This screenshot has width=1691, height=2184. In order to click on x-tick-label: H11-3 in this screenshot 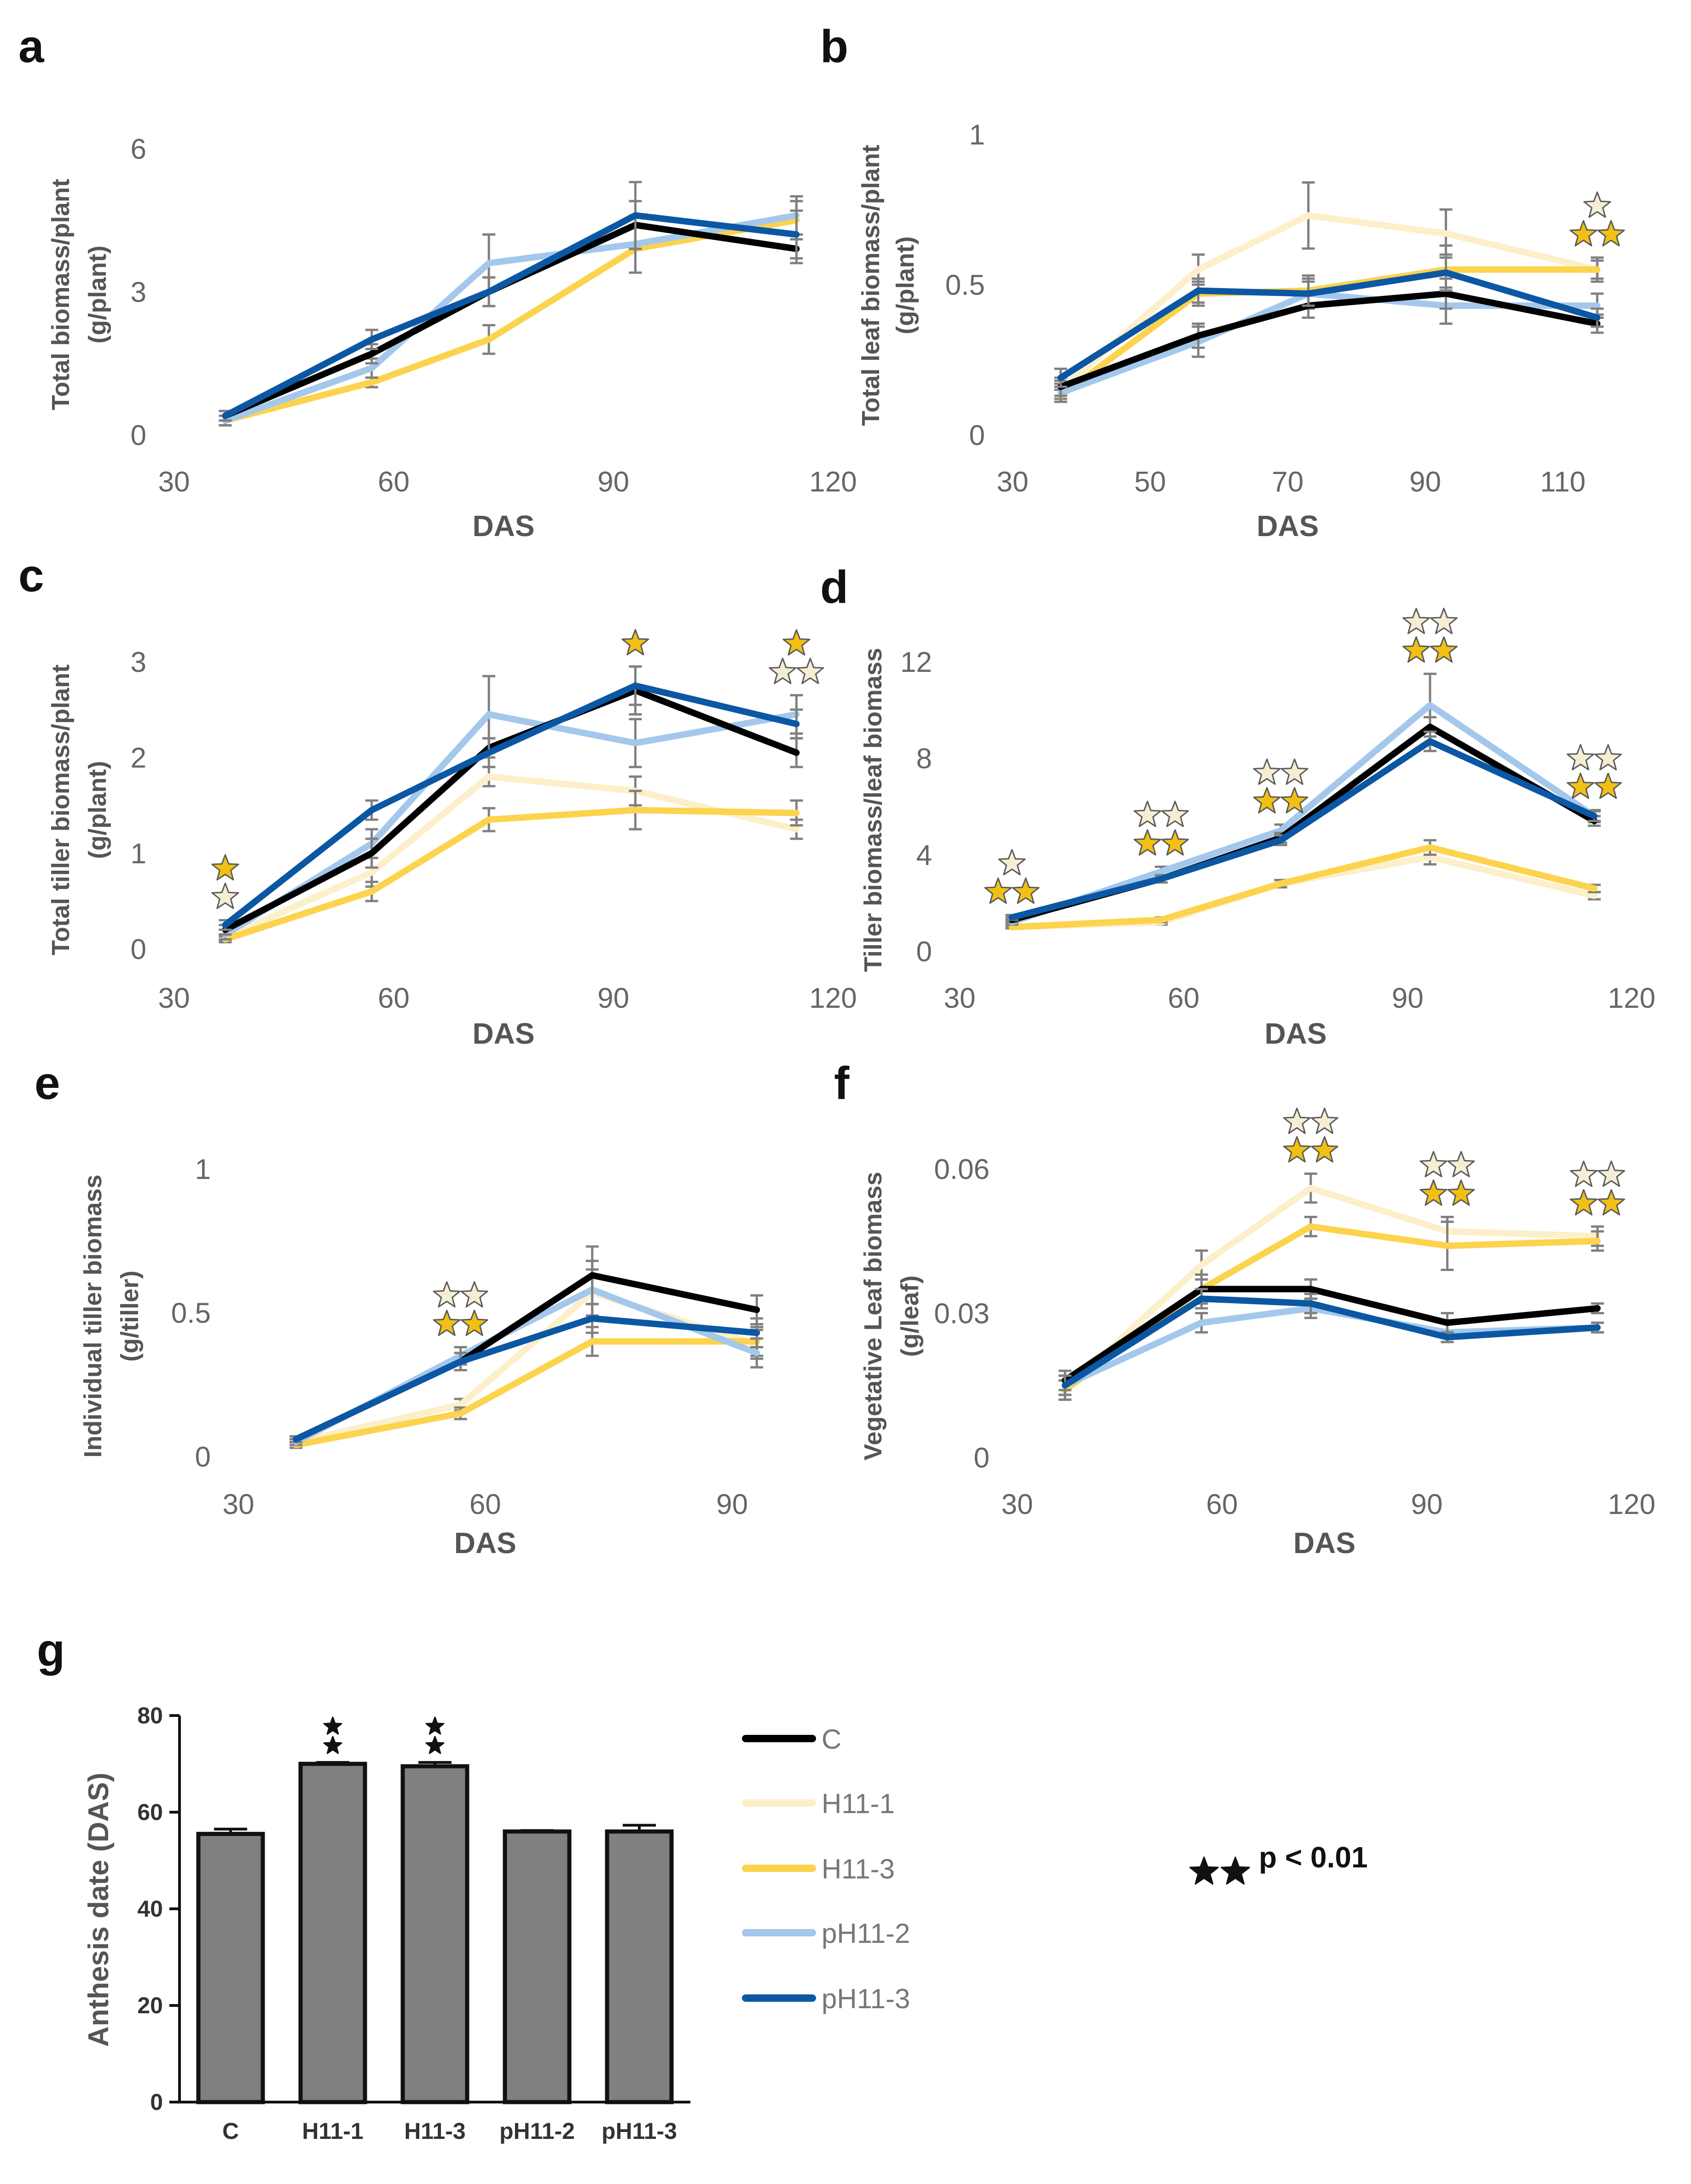, I will do `click(434, 2131)`.